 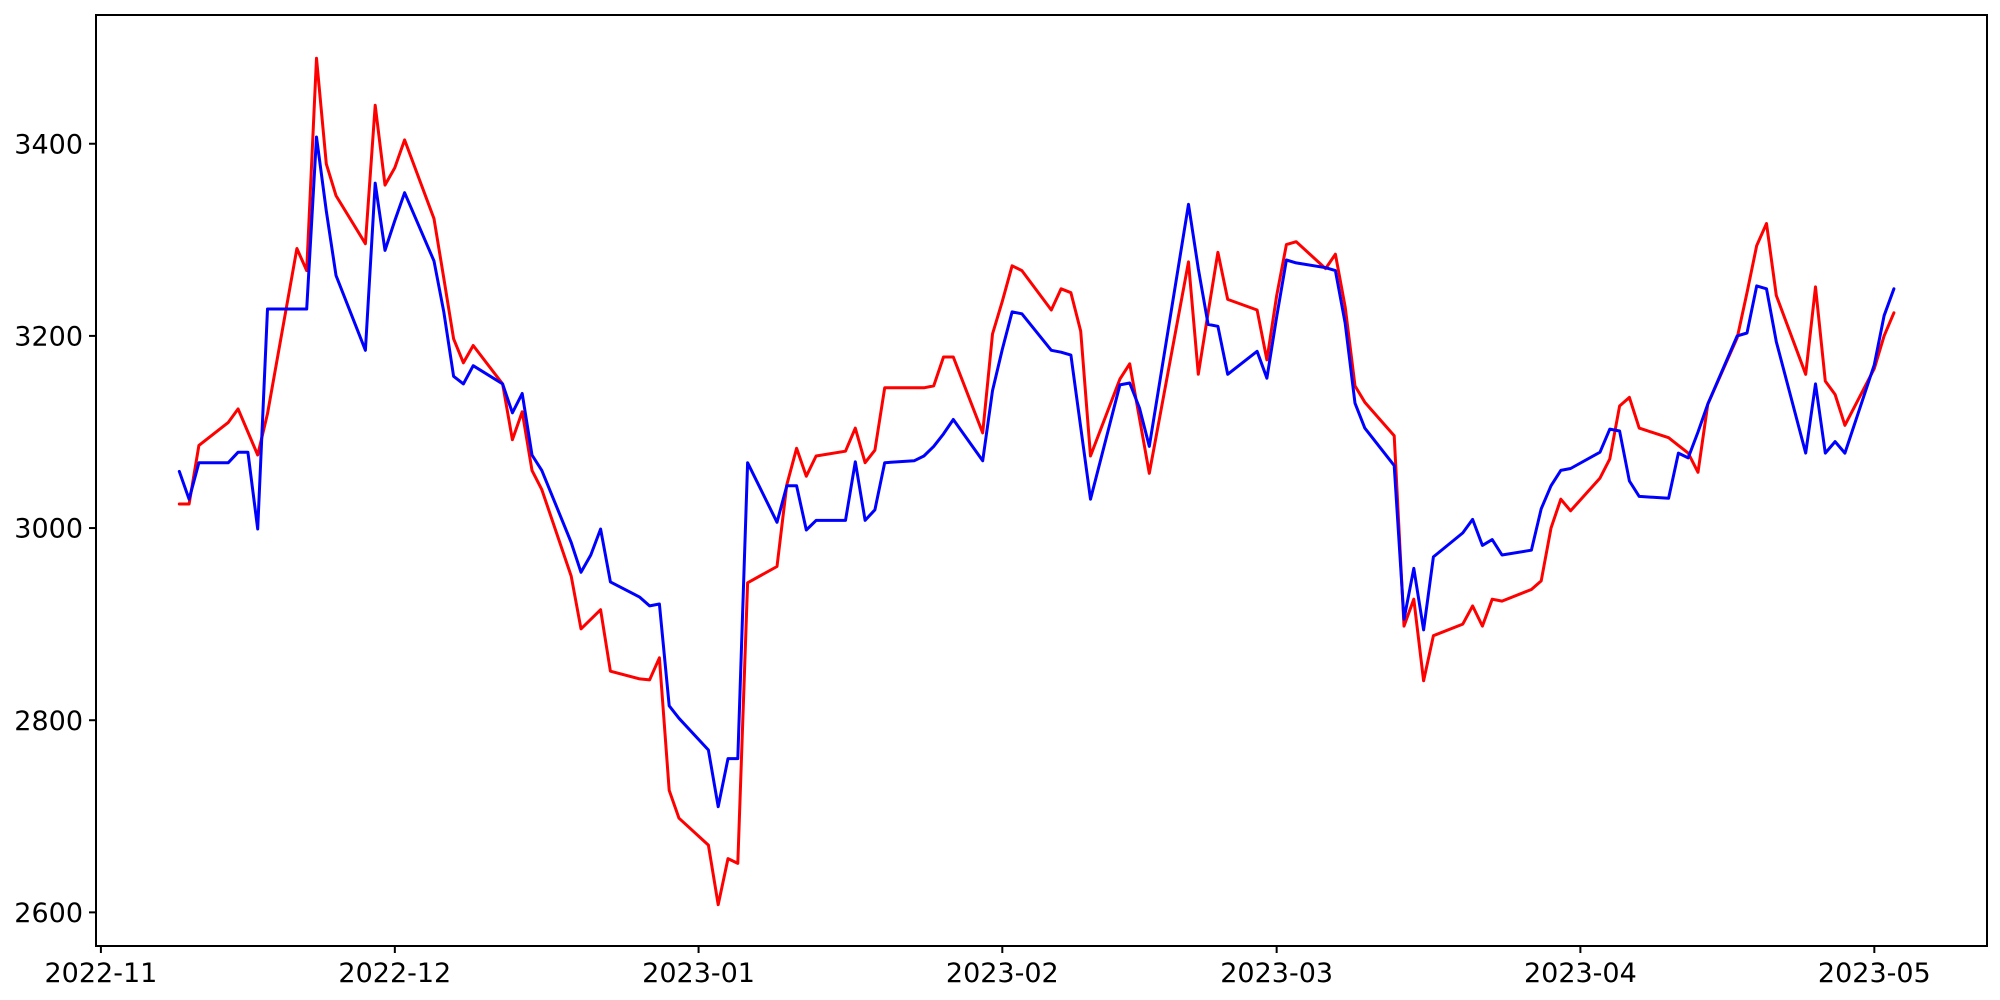 What do you see at coordinates (48, 336) in the screenshot?
I see `y-tick-label: 3200` at bounding box center [48, 336].